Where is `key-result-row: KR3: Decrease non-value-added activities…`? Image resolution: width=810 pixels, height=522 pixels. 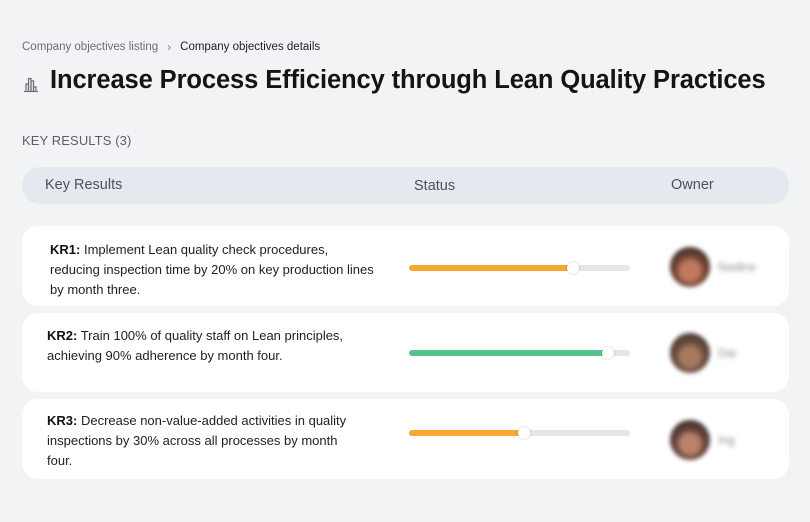
key-result-row: KR3: Decrease non-value-added activities… is located at coordinates (405, 439).